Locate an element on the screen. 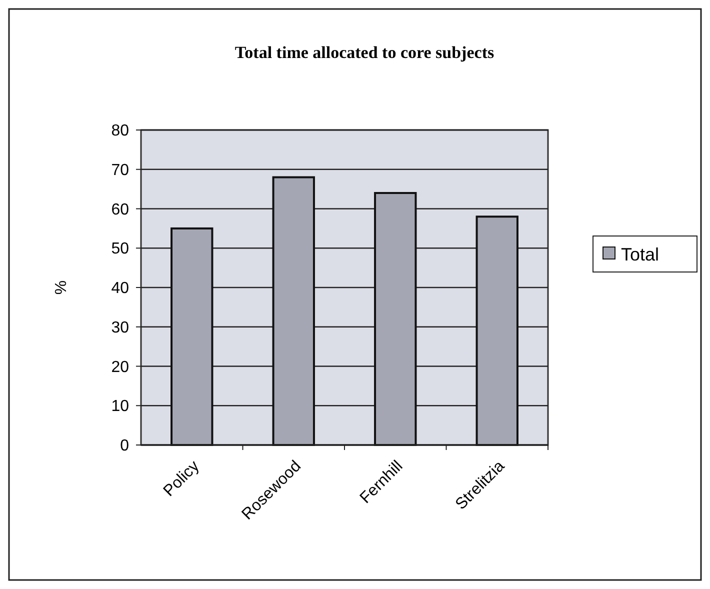 This screenshot has height=589, width=710. y-tick-label: 30 is located at coordinates (120, 327).